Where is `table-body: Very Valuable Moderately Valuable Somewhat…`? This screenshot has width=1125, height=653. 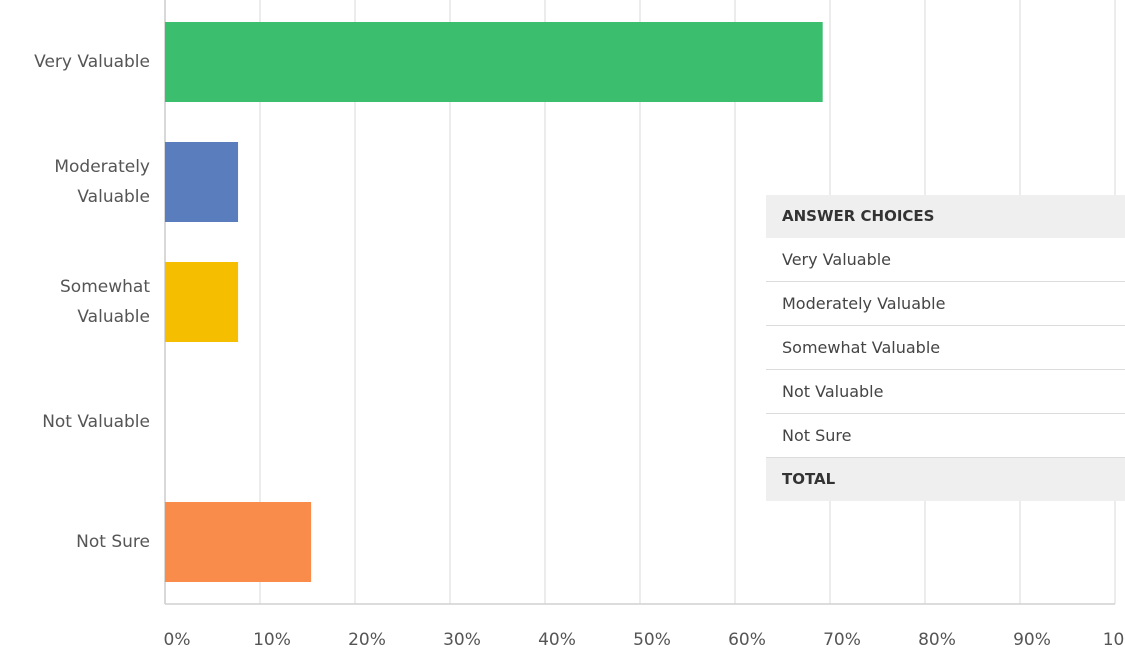 table-body: Very Valuable Moderately Valuable Somewhat… is located at coordinates (945, 348).